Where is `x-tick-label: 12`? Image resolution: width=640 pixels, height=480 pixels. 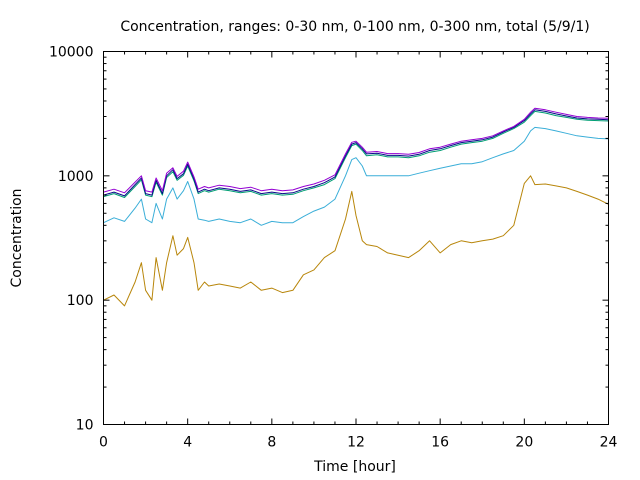 x-tick-label: 12 is located at coordinates (356, 443).